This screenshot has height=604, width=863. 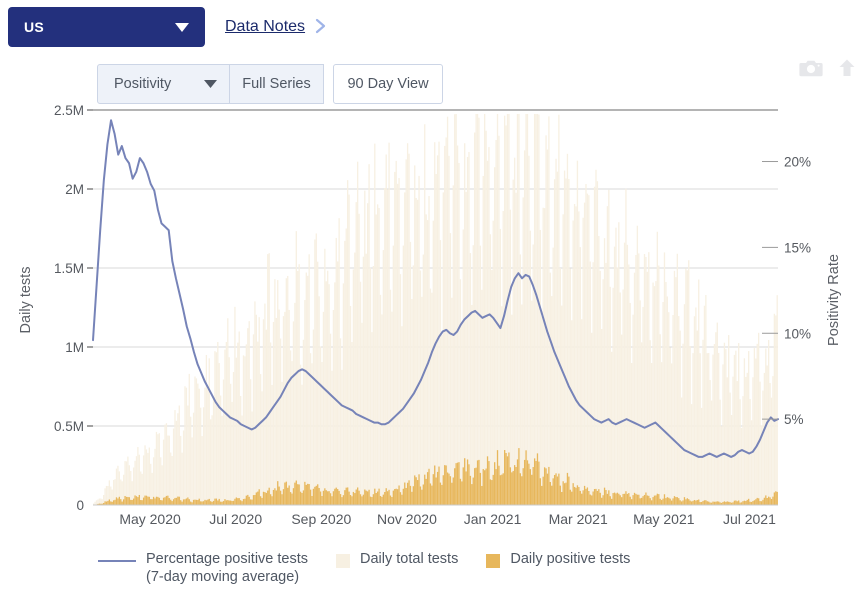 I want to click on legend-item: Daily positive tests, so click(x=558, y=559).